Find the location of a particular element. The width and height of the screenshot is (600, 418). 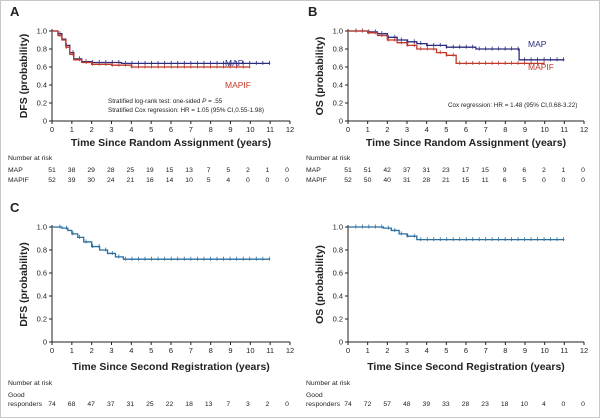

risk-cell: 4 is located at coordinates (544, 404).